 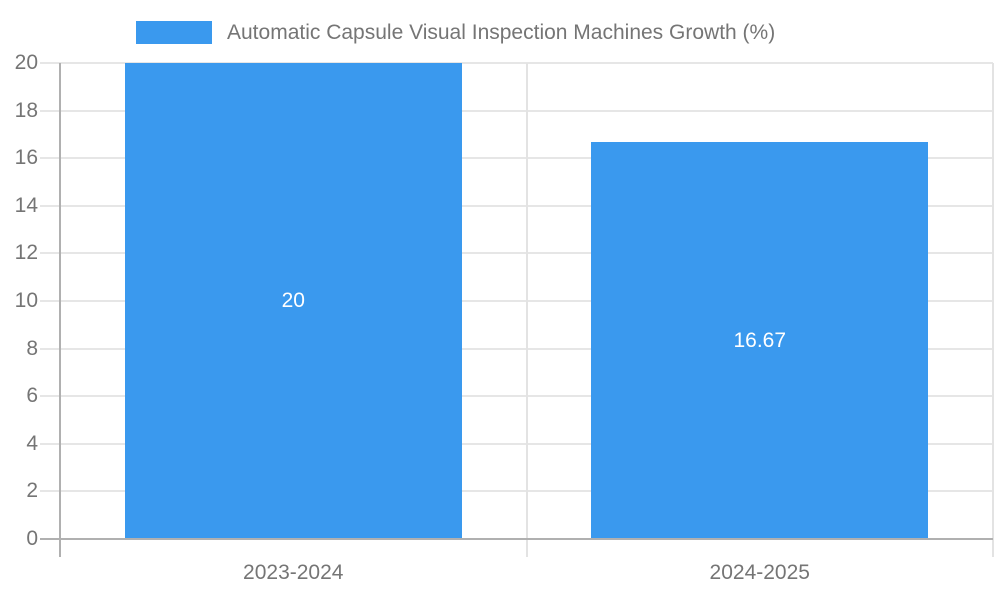 I want to click on y-tick-label: 10, so click(x=26, y=300).